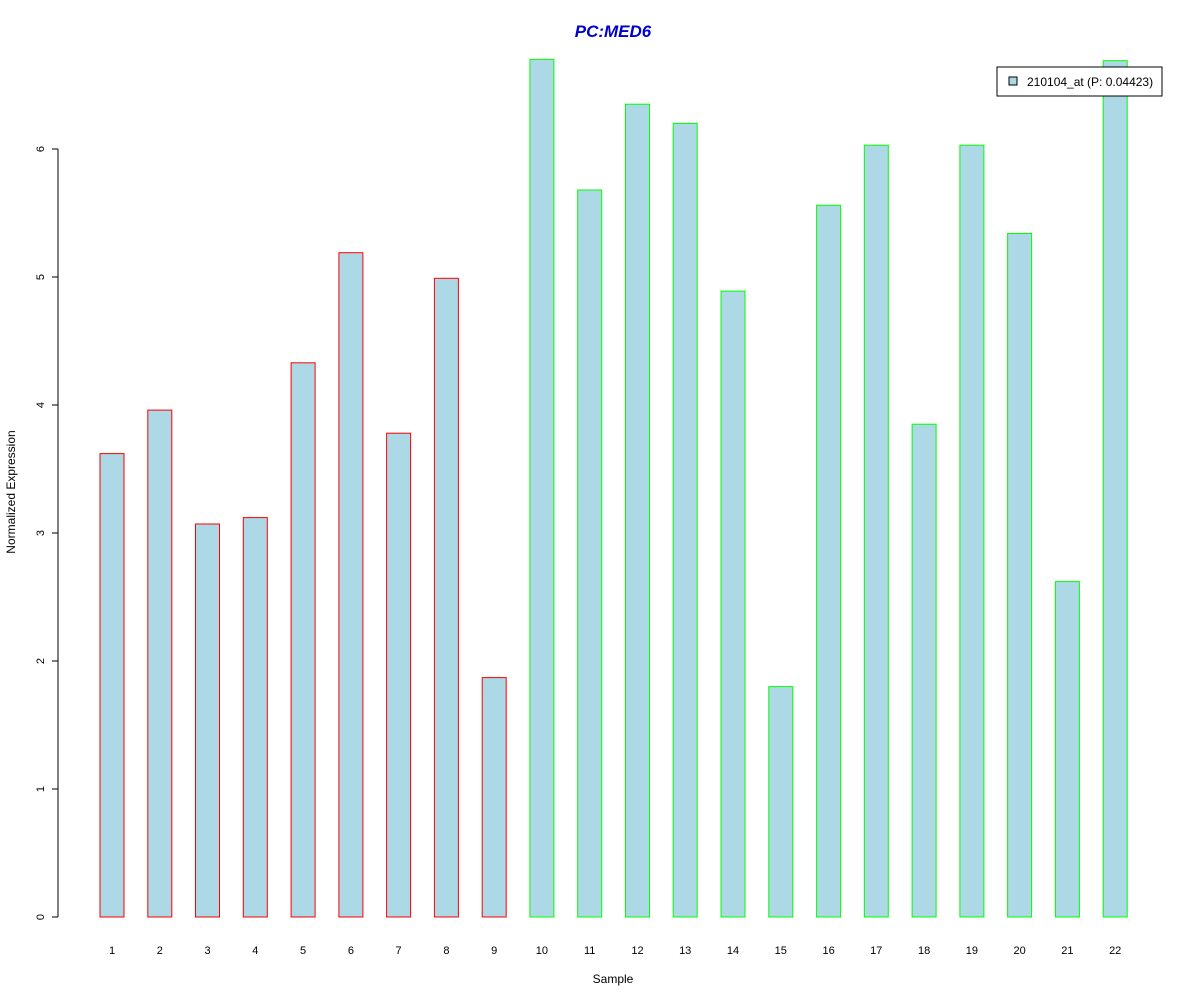  I want to click on legend-label: 210104_at (P: 0.04423), so click(1090, 82).